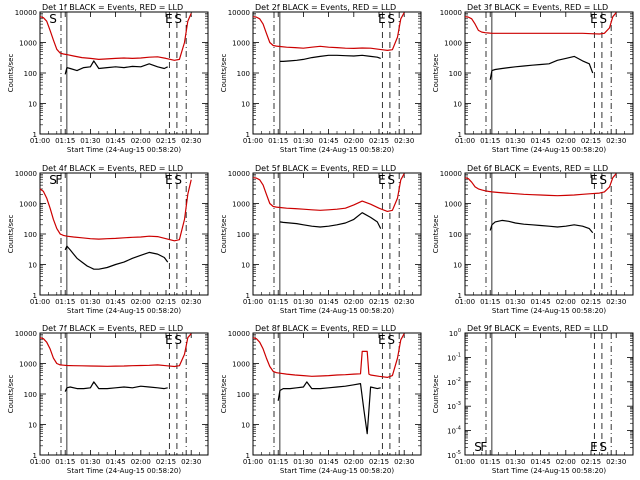  I want to click on y-tick-label: 10⁻¹, so click(454, 357).